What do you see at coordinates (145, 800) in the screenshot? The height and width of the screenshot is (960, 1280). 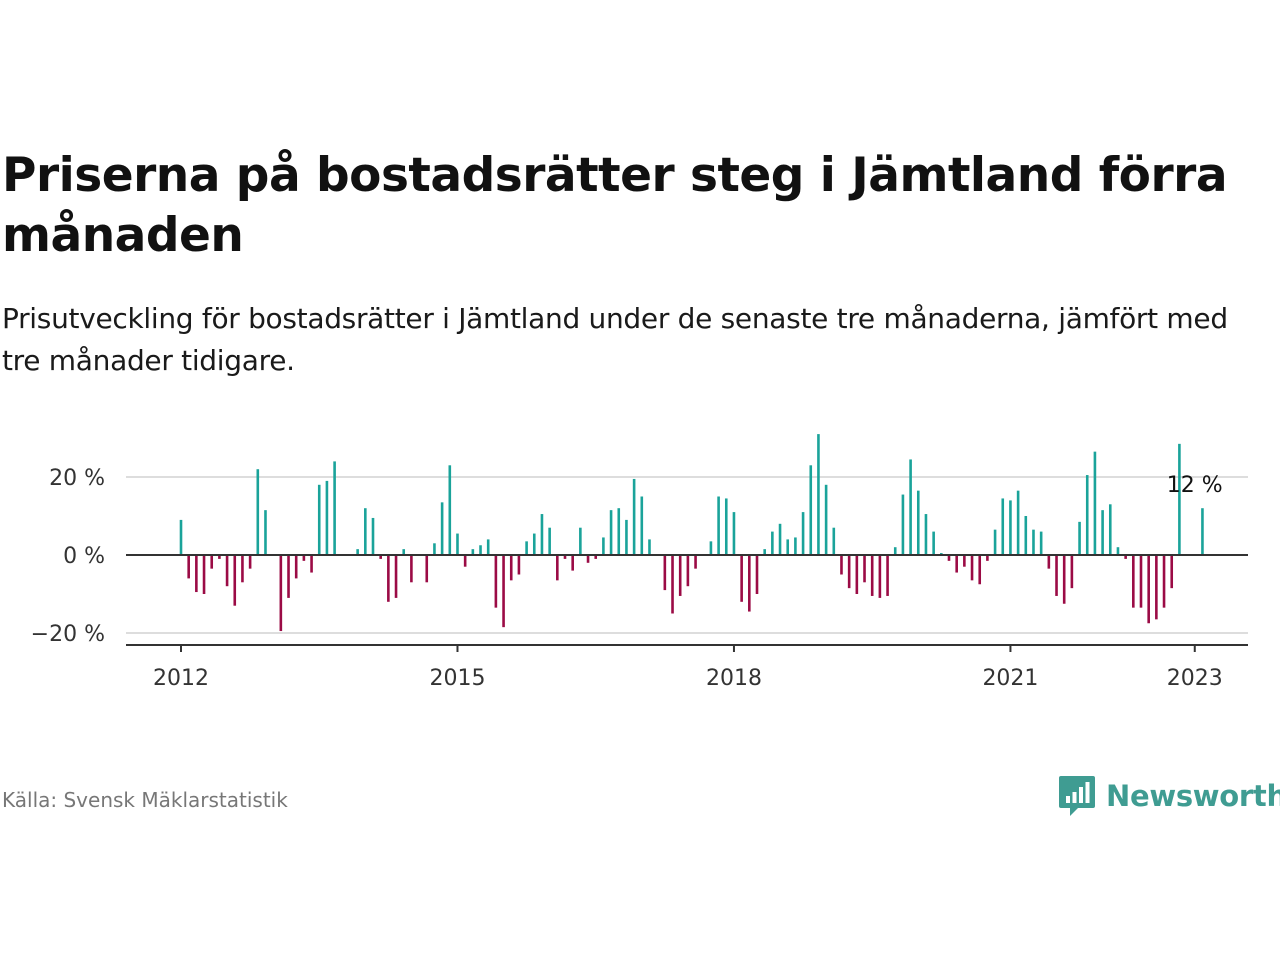 I see `source-note: Källa: Svensk Mäklarstatistik` at bounding box center [145, 800].